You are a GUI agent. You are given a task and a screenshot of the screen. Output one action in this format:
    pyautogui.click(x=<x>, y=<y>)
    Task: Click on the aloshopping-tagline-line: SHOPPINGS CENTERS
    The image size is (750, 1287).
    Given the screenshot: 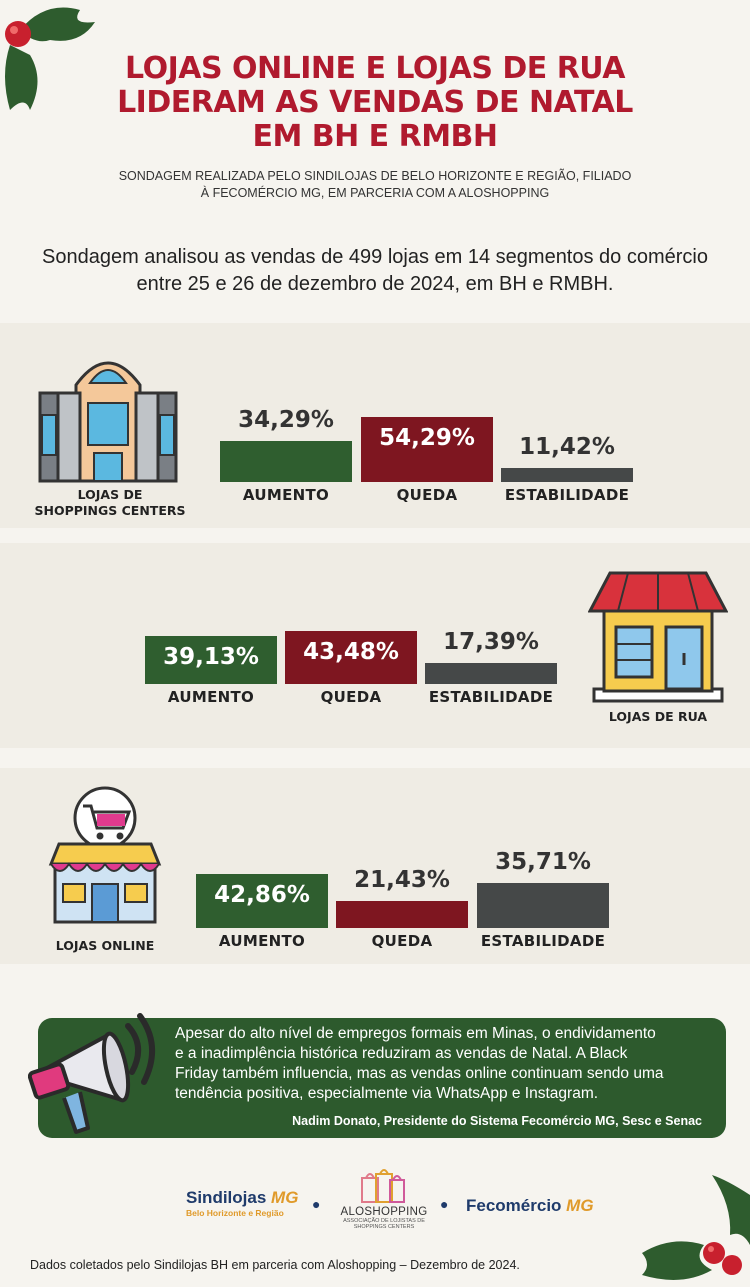 What is the action you would take?
    pyautogui.click(x=384, y=1227)
    